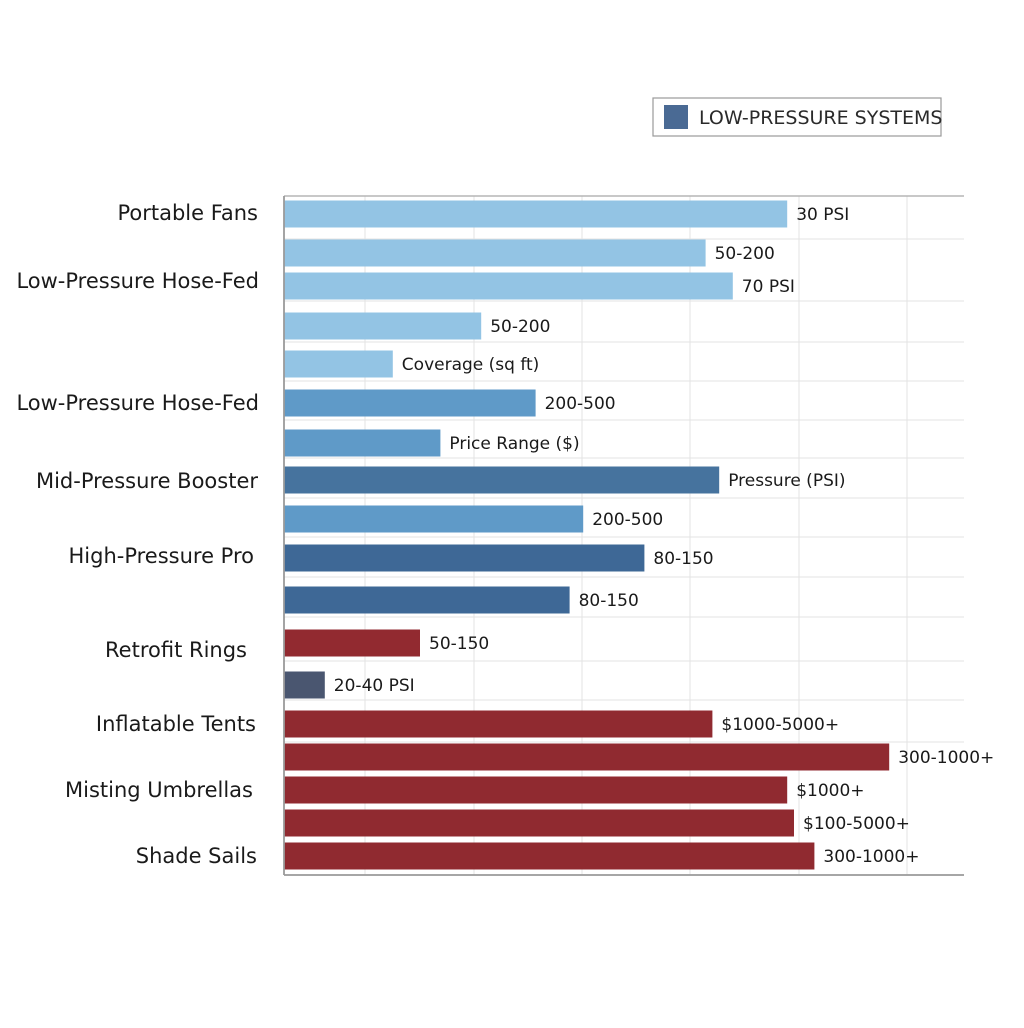 The width and height of the screenshot is (1024, 1028). Describe the element at coordinates (176, 724) in the screenshot. I see `category-label: Inflatable Tents` at that location.